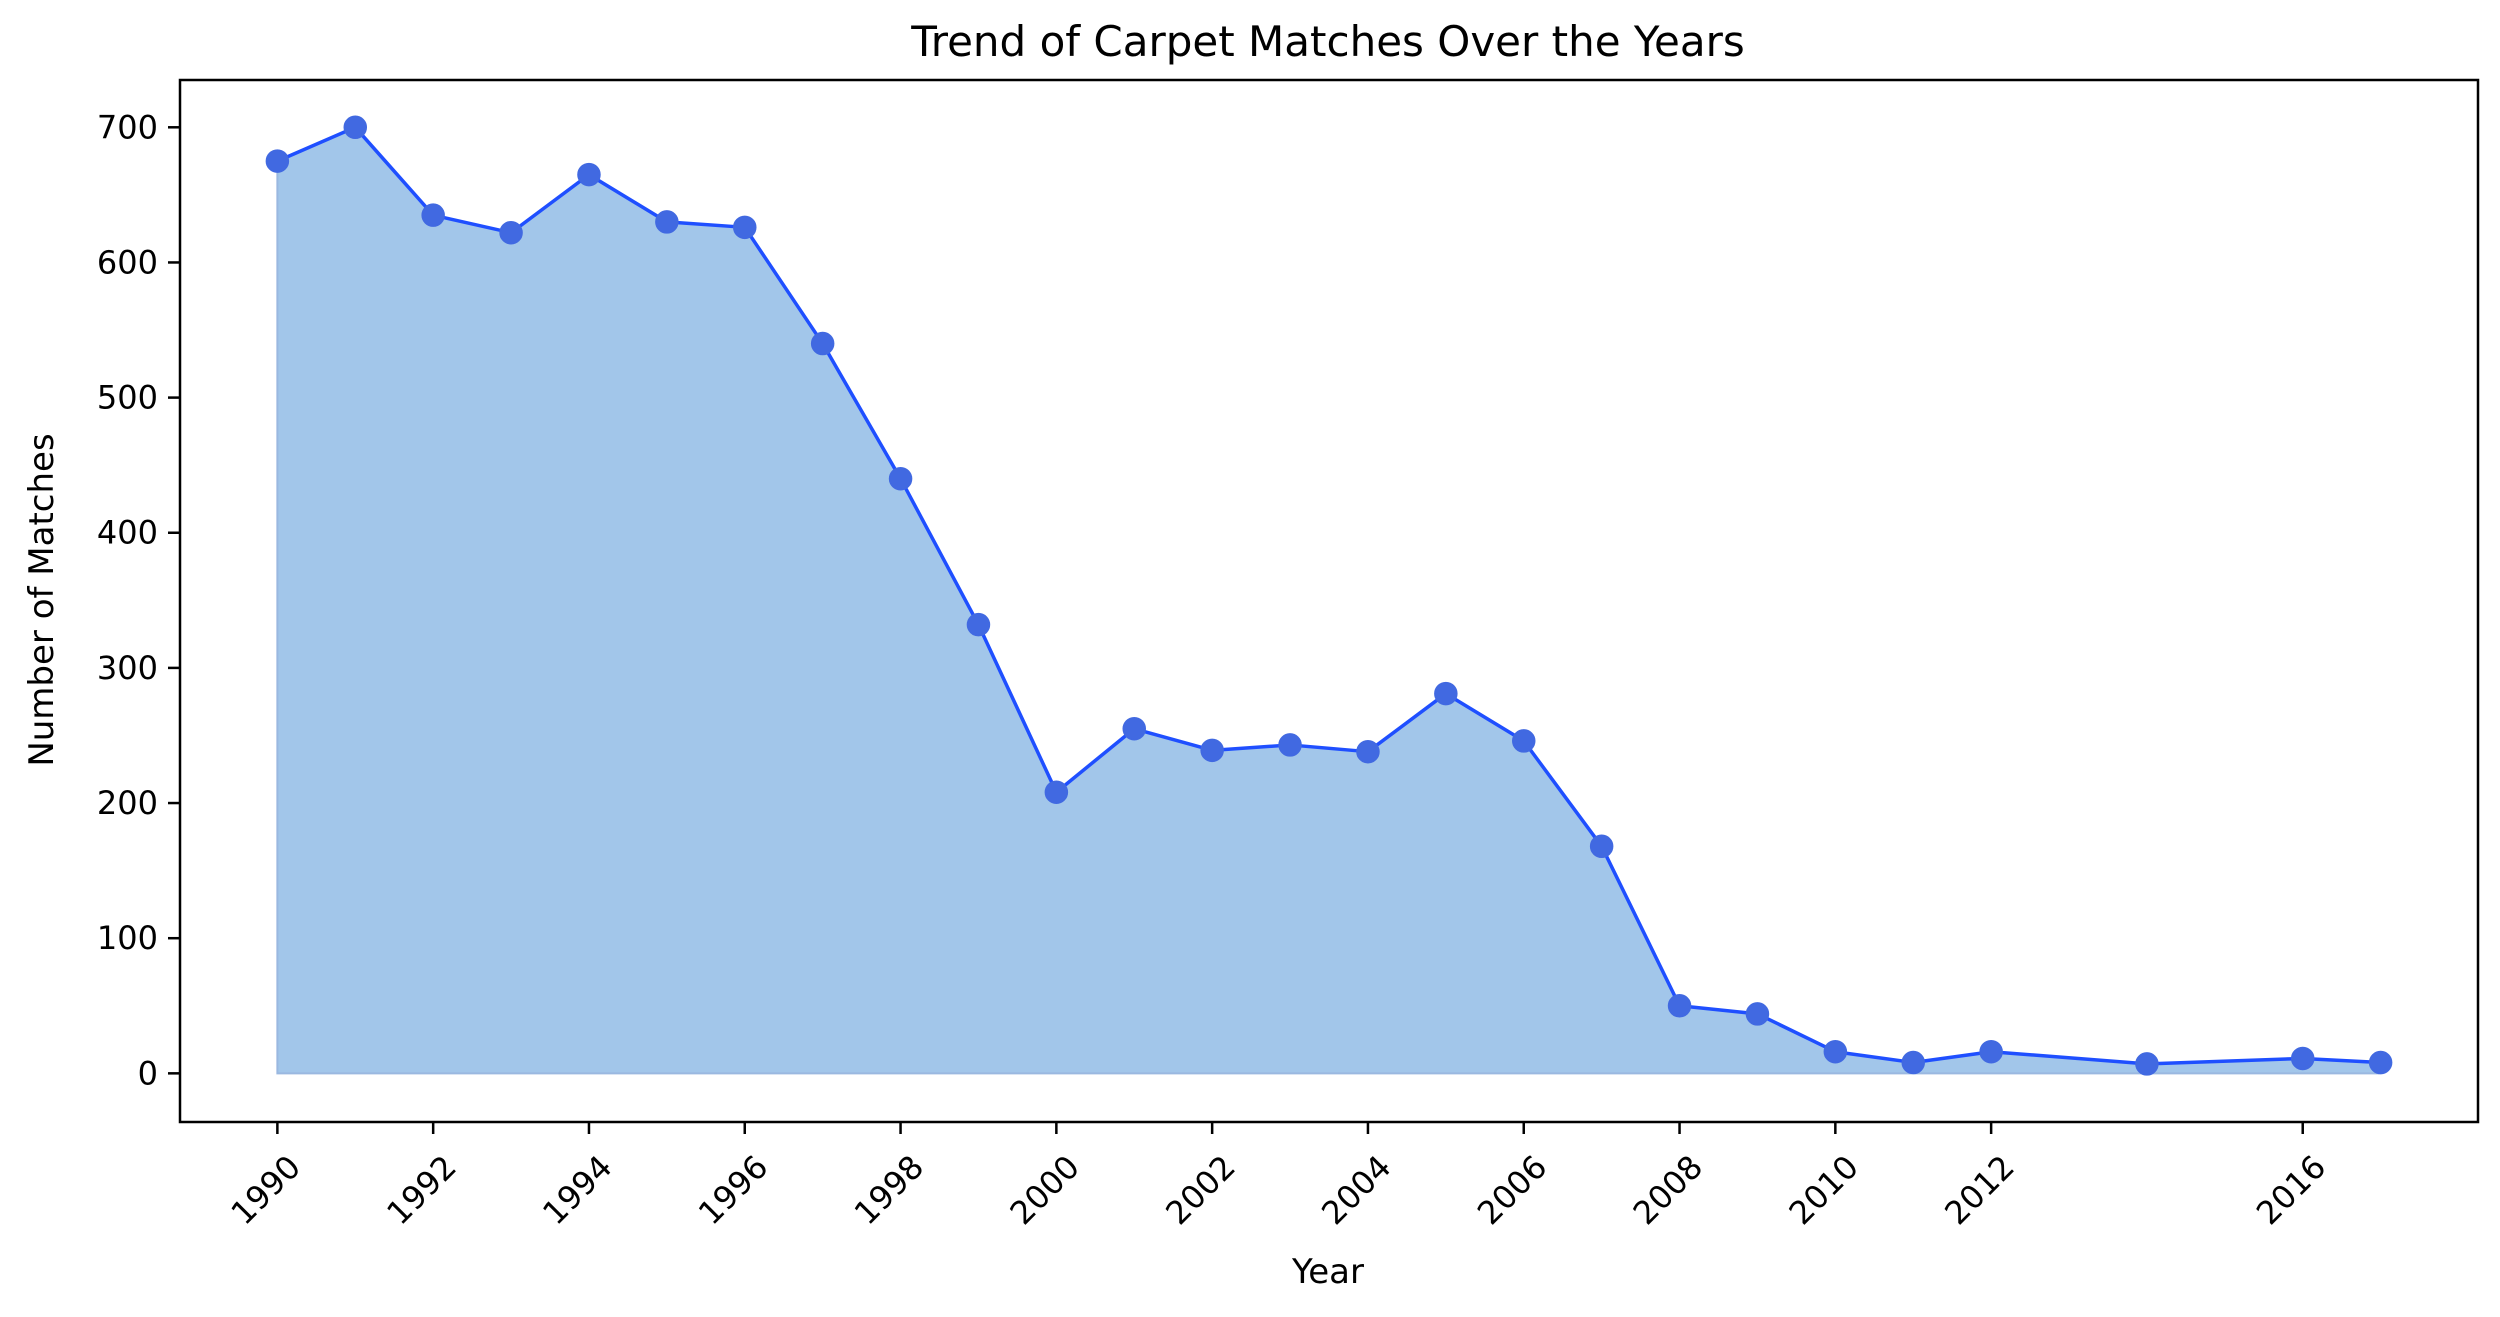 The height and width of the screenshot is (1317, 2500). I want to click on y-tick-label: 400, so click(127, 533).